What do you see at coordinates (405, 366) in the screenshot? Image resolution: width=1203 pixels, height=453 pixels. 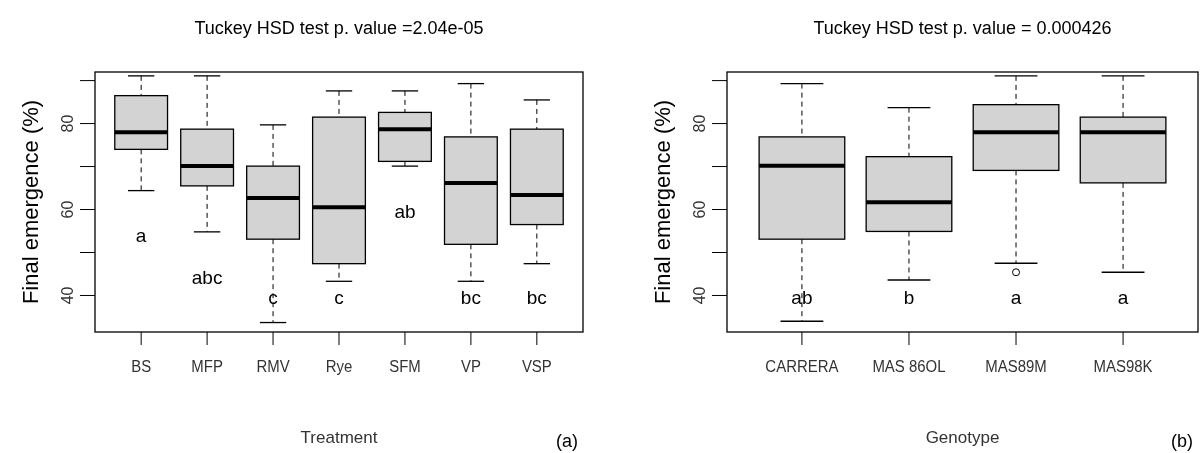 I see `x-tick-label: SFM` at bounding box center [405, 366].